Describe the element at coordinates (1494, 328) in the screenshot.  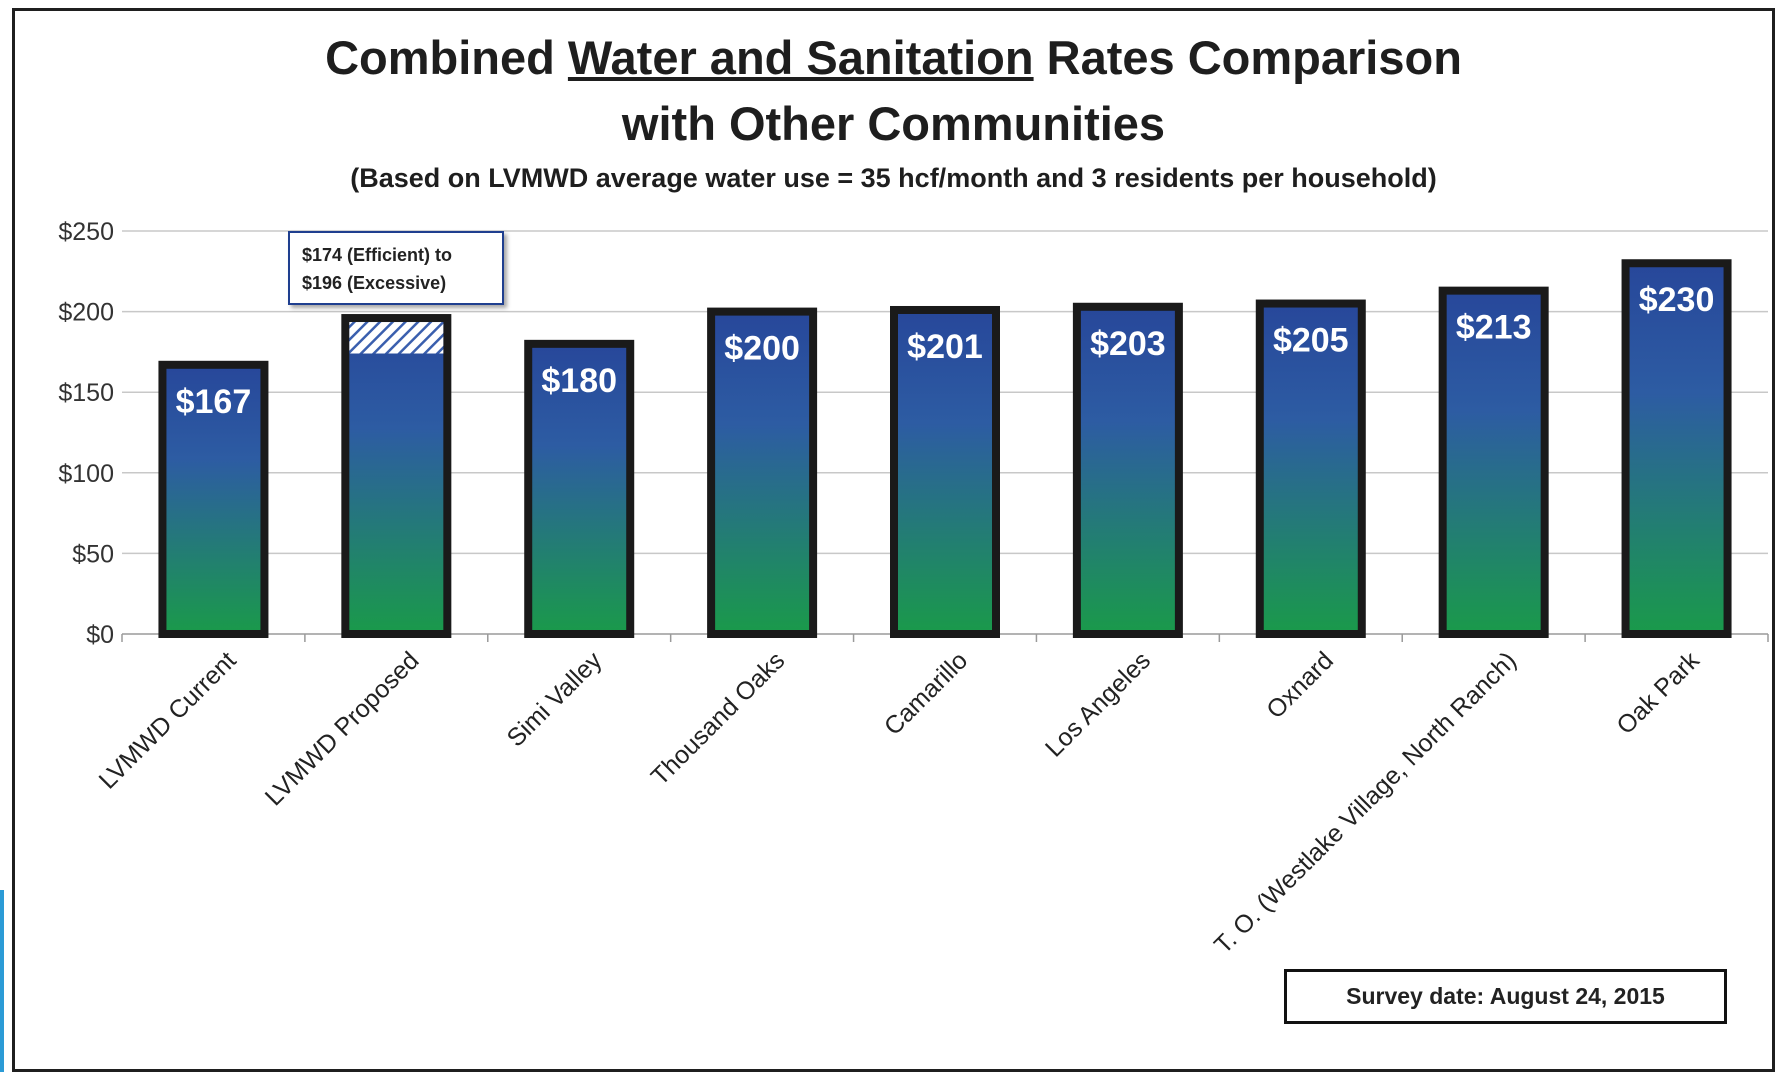
I see `bar-value-label: $213` at that location.